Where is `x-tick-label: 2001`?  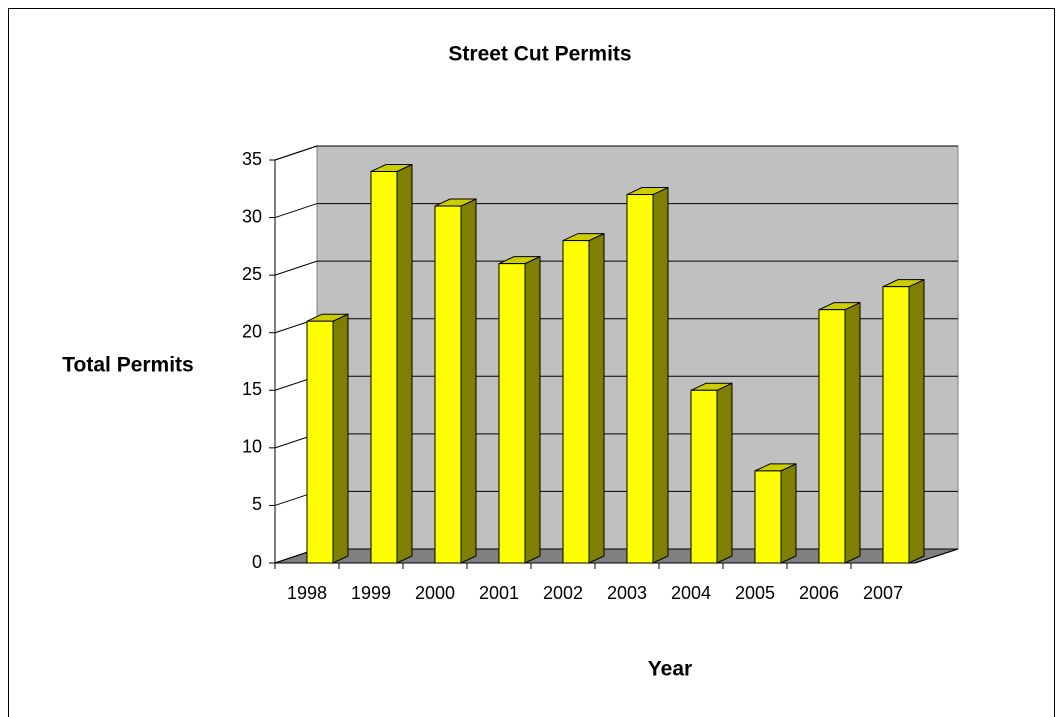
x-tick-label: 2001 is located at coordinates (499, 593).